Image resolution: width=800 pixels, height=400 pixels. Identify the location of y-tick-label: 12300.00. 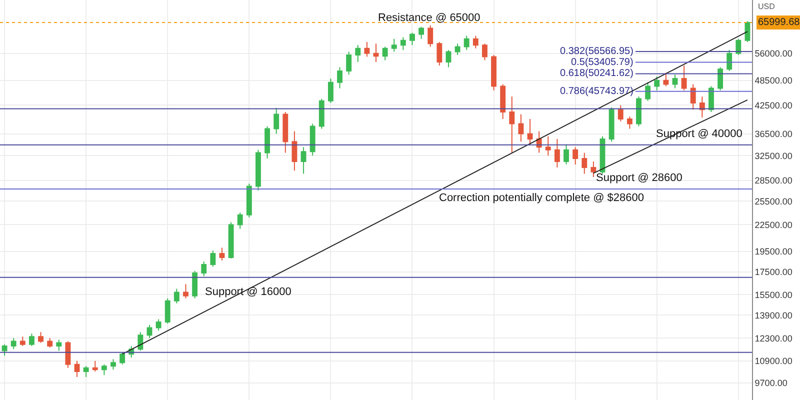
(773, 338).